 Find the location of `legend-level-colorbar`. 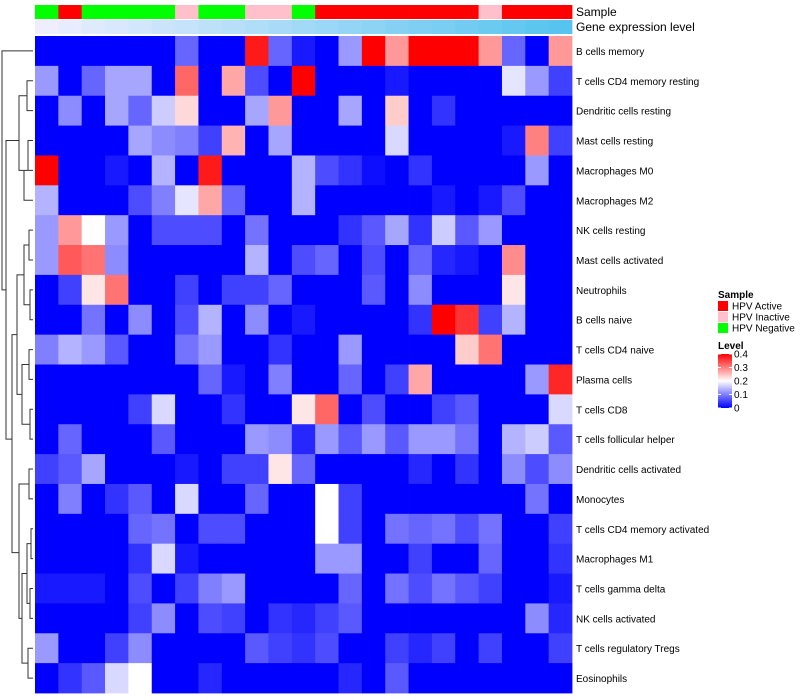

legend-level-colorbar is located at coordinates (725, 381).